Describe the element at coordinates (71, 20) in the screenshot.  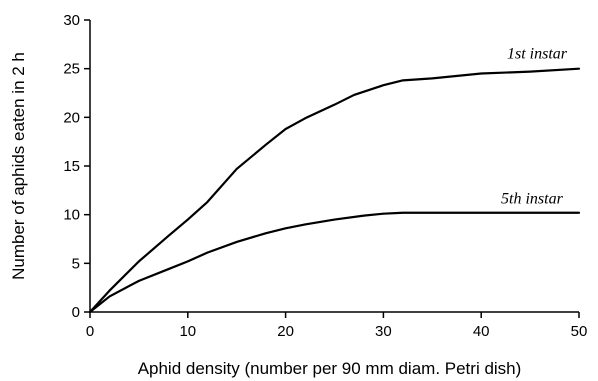
I see `y-tick-label: 30` at that location.